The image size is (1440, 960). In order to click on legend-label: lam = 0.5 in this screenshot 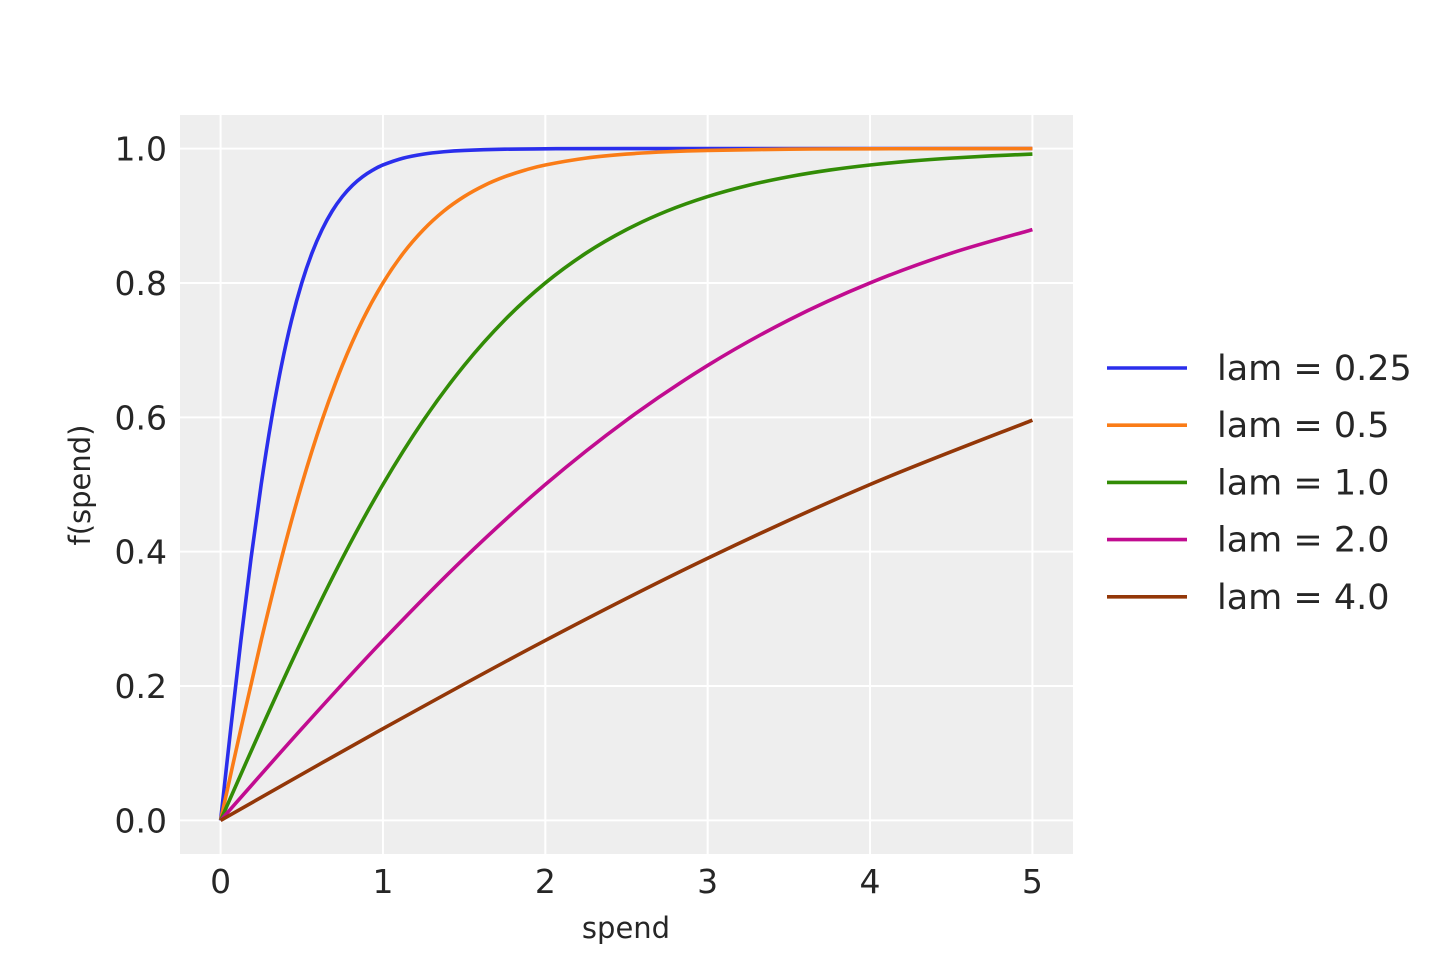, I will do `click(1303, 426)`.